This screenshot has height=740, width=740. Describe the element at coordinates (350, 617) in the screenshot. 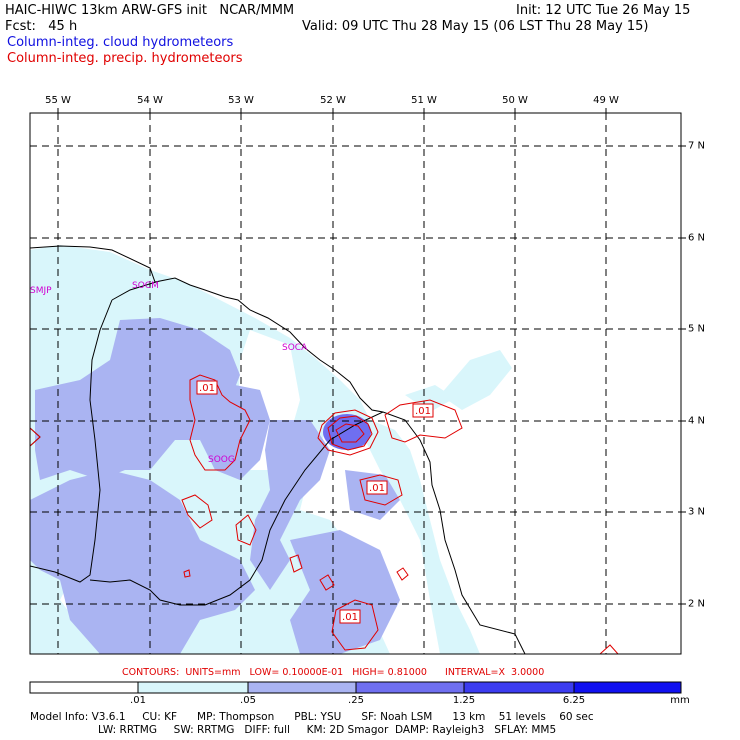

I see `contour-label-4: .01` at that location.